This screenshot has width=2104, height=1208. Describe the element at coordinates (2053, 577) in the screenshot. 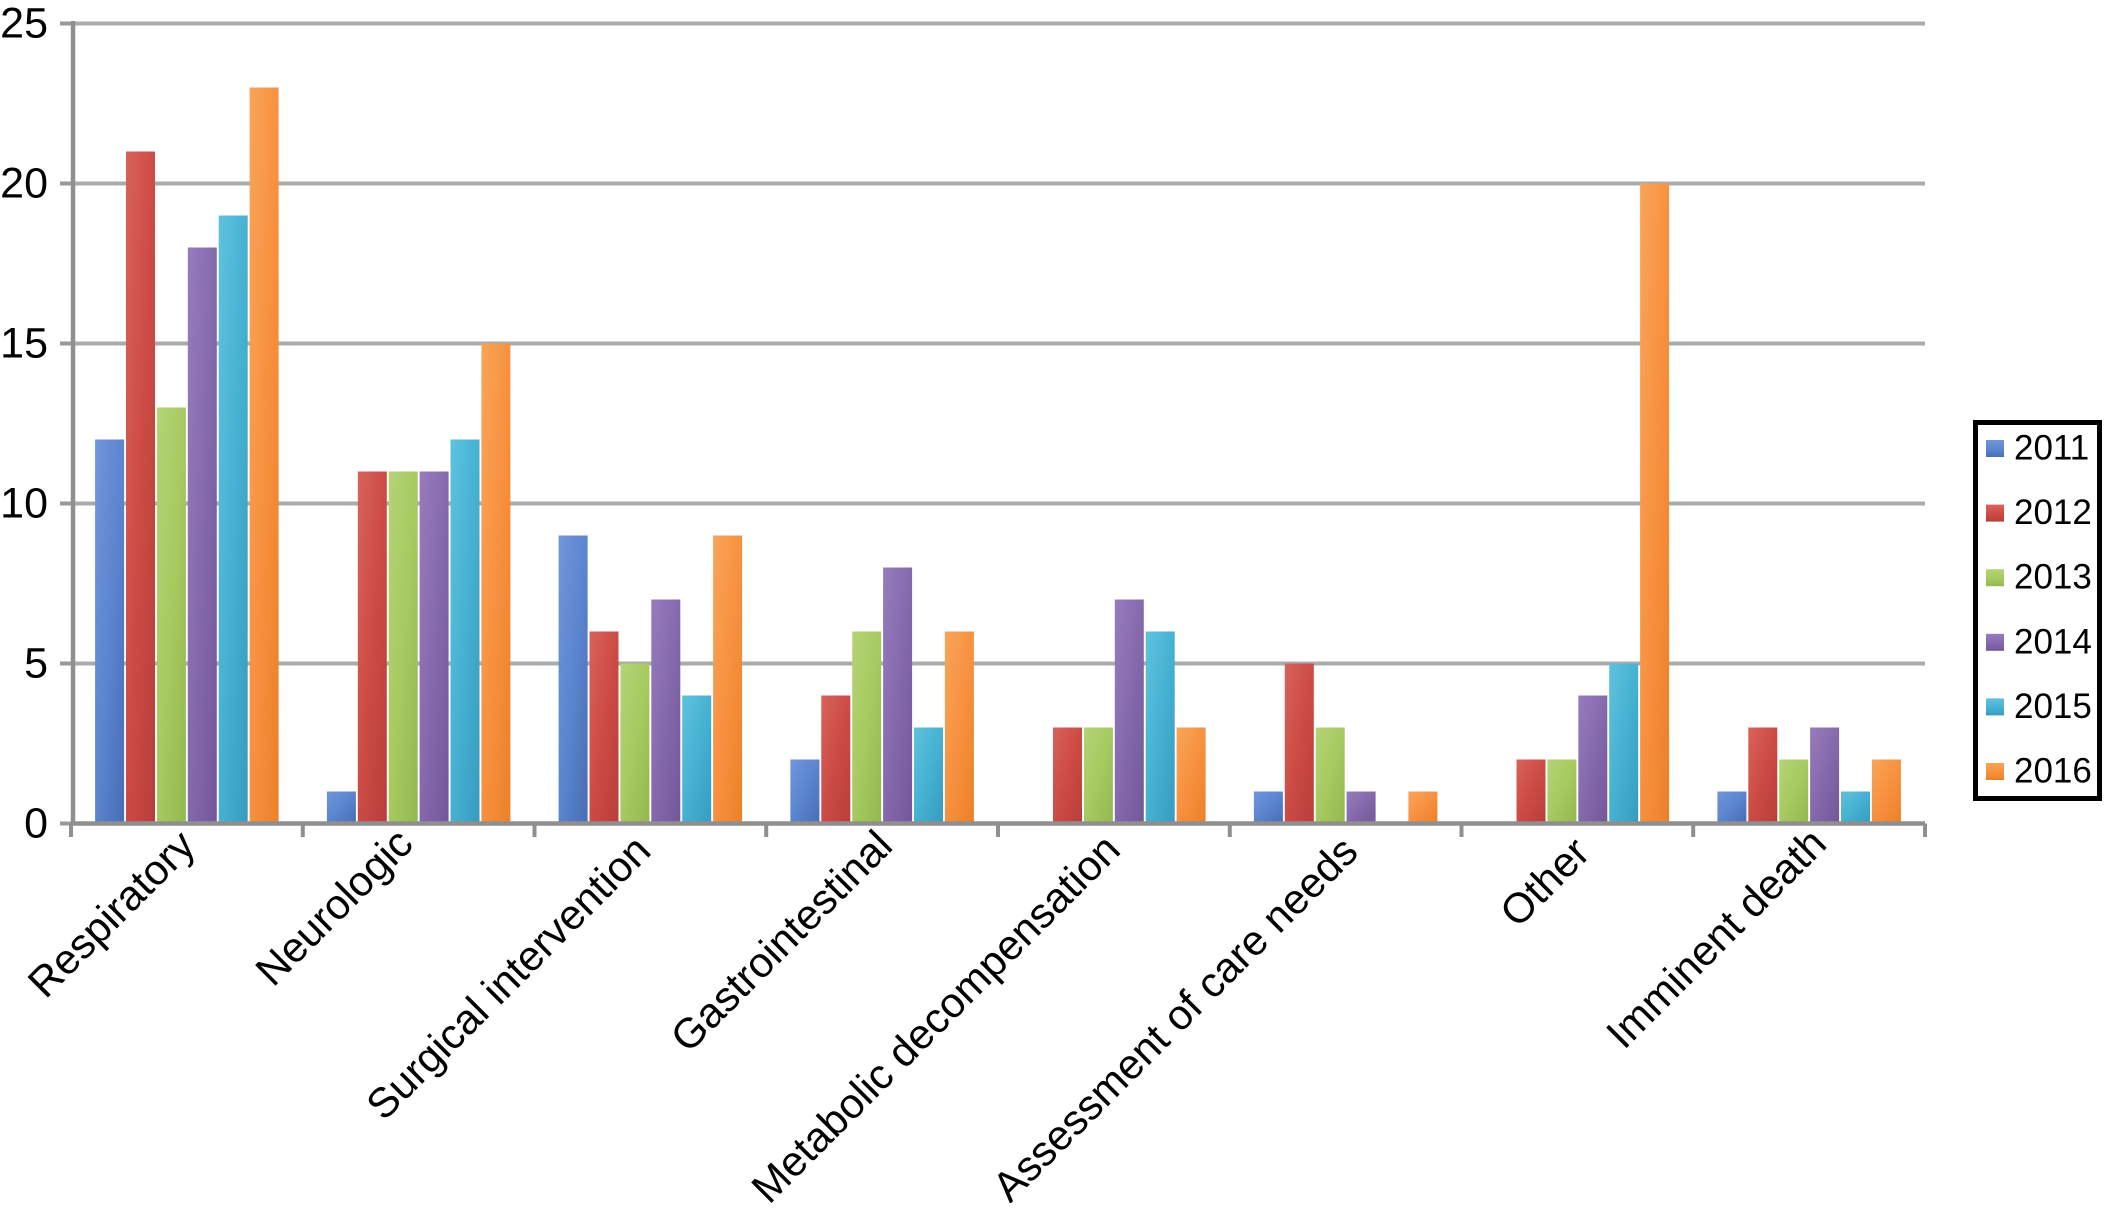

I see `svg-text: 2013` at that location.